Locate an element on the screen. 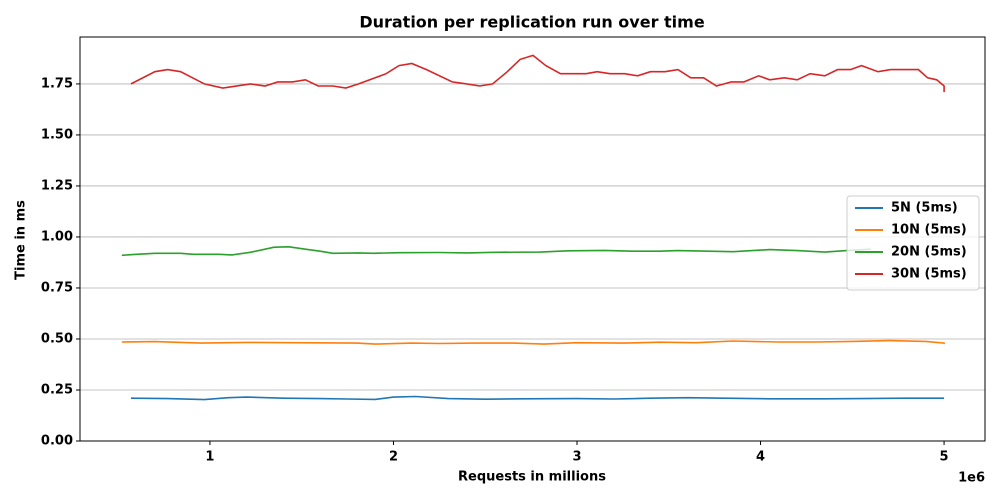 The image size is (1000, 500). y-tick-label: 1.25 is located at coordinates (57, 185).